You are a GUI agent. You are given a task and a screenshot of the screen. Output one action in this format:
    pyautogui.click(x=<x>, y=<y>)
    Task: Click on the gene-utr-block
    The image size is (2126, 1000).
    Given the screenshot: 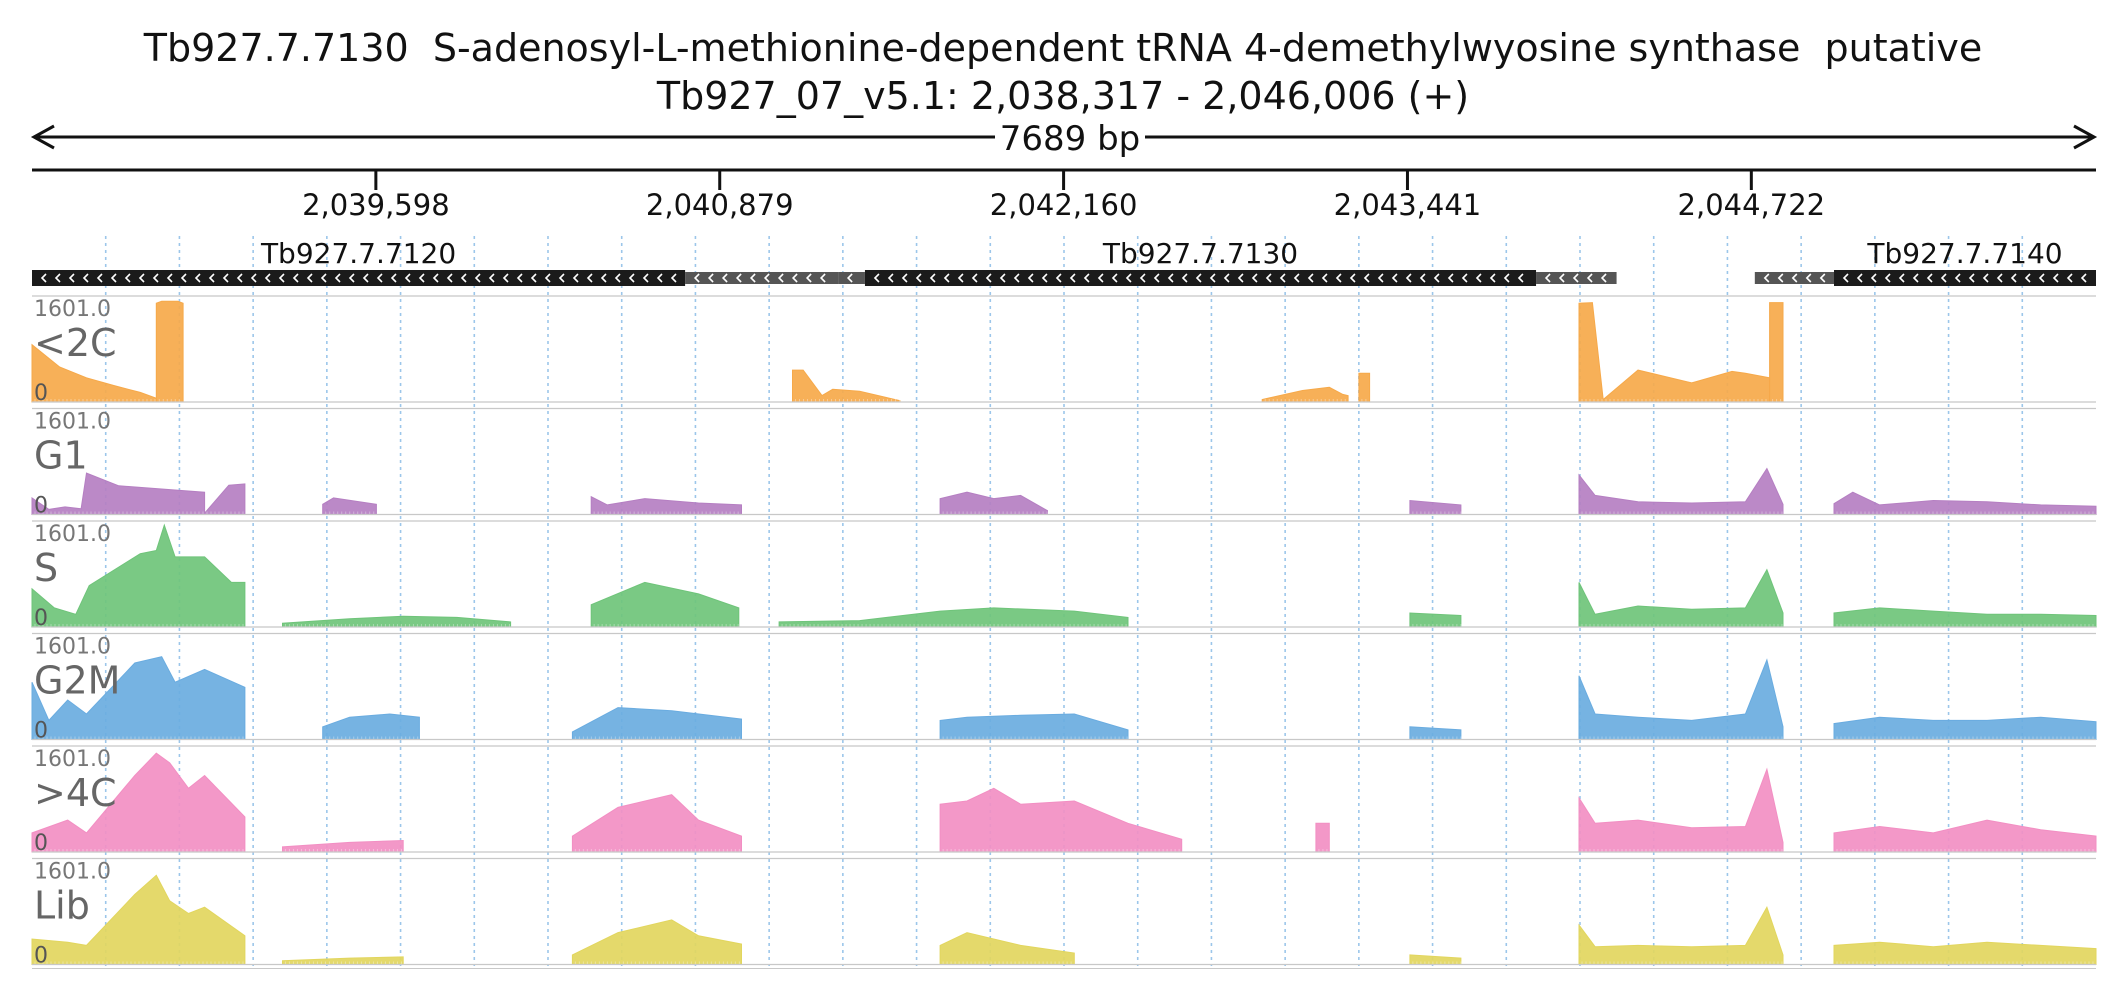 What is the action you would take?
    pyautogui.click(x=851, y=278)
    